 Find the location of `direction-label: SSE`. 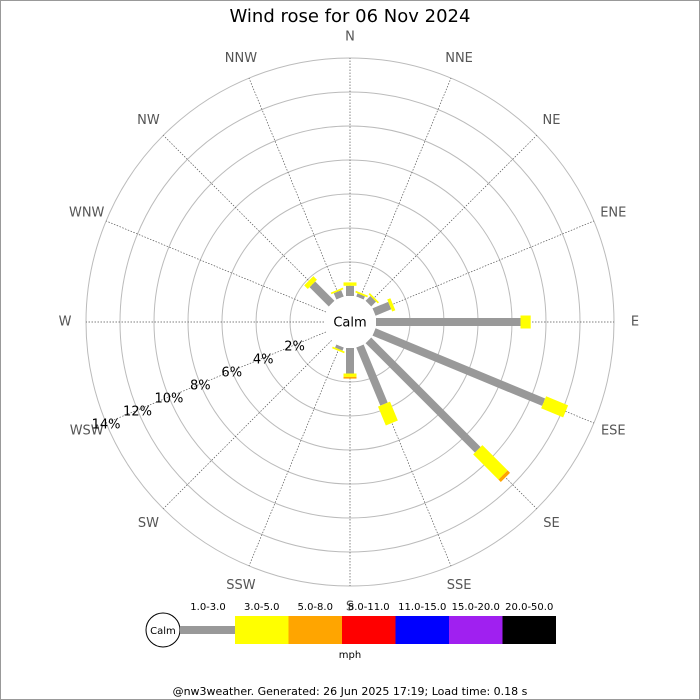

direction-label: SSE is located at coordinates (459, 585).